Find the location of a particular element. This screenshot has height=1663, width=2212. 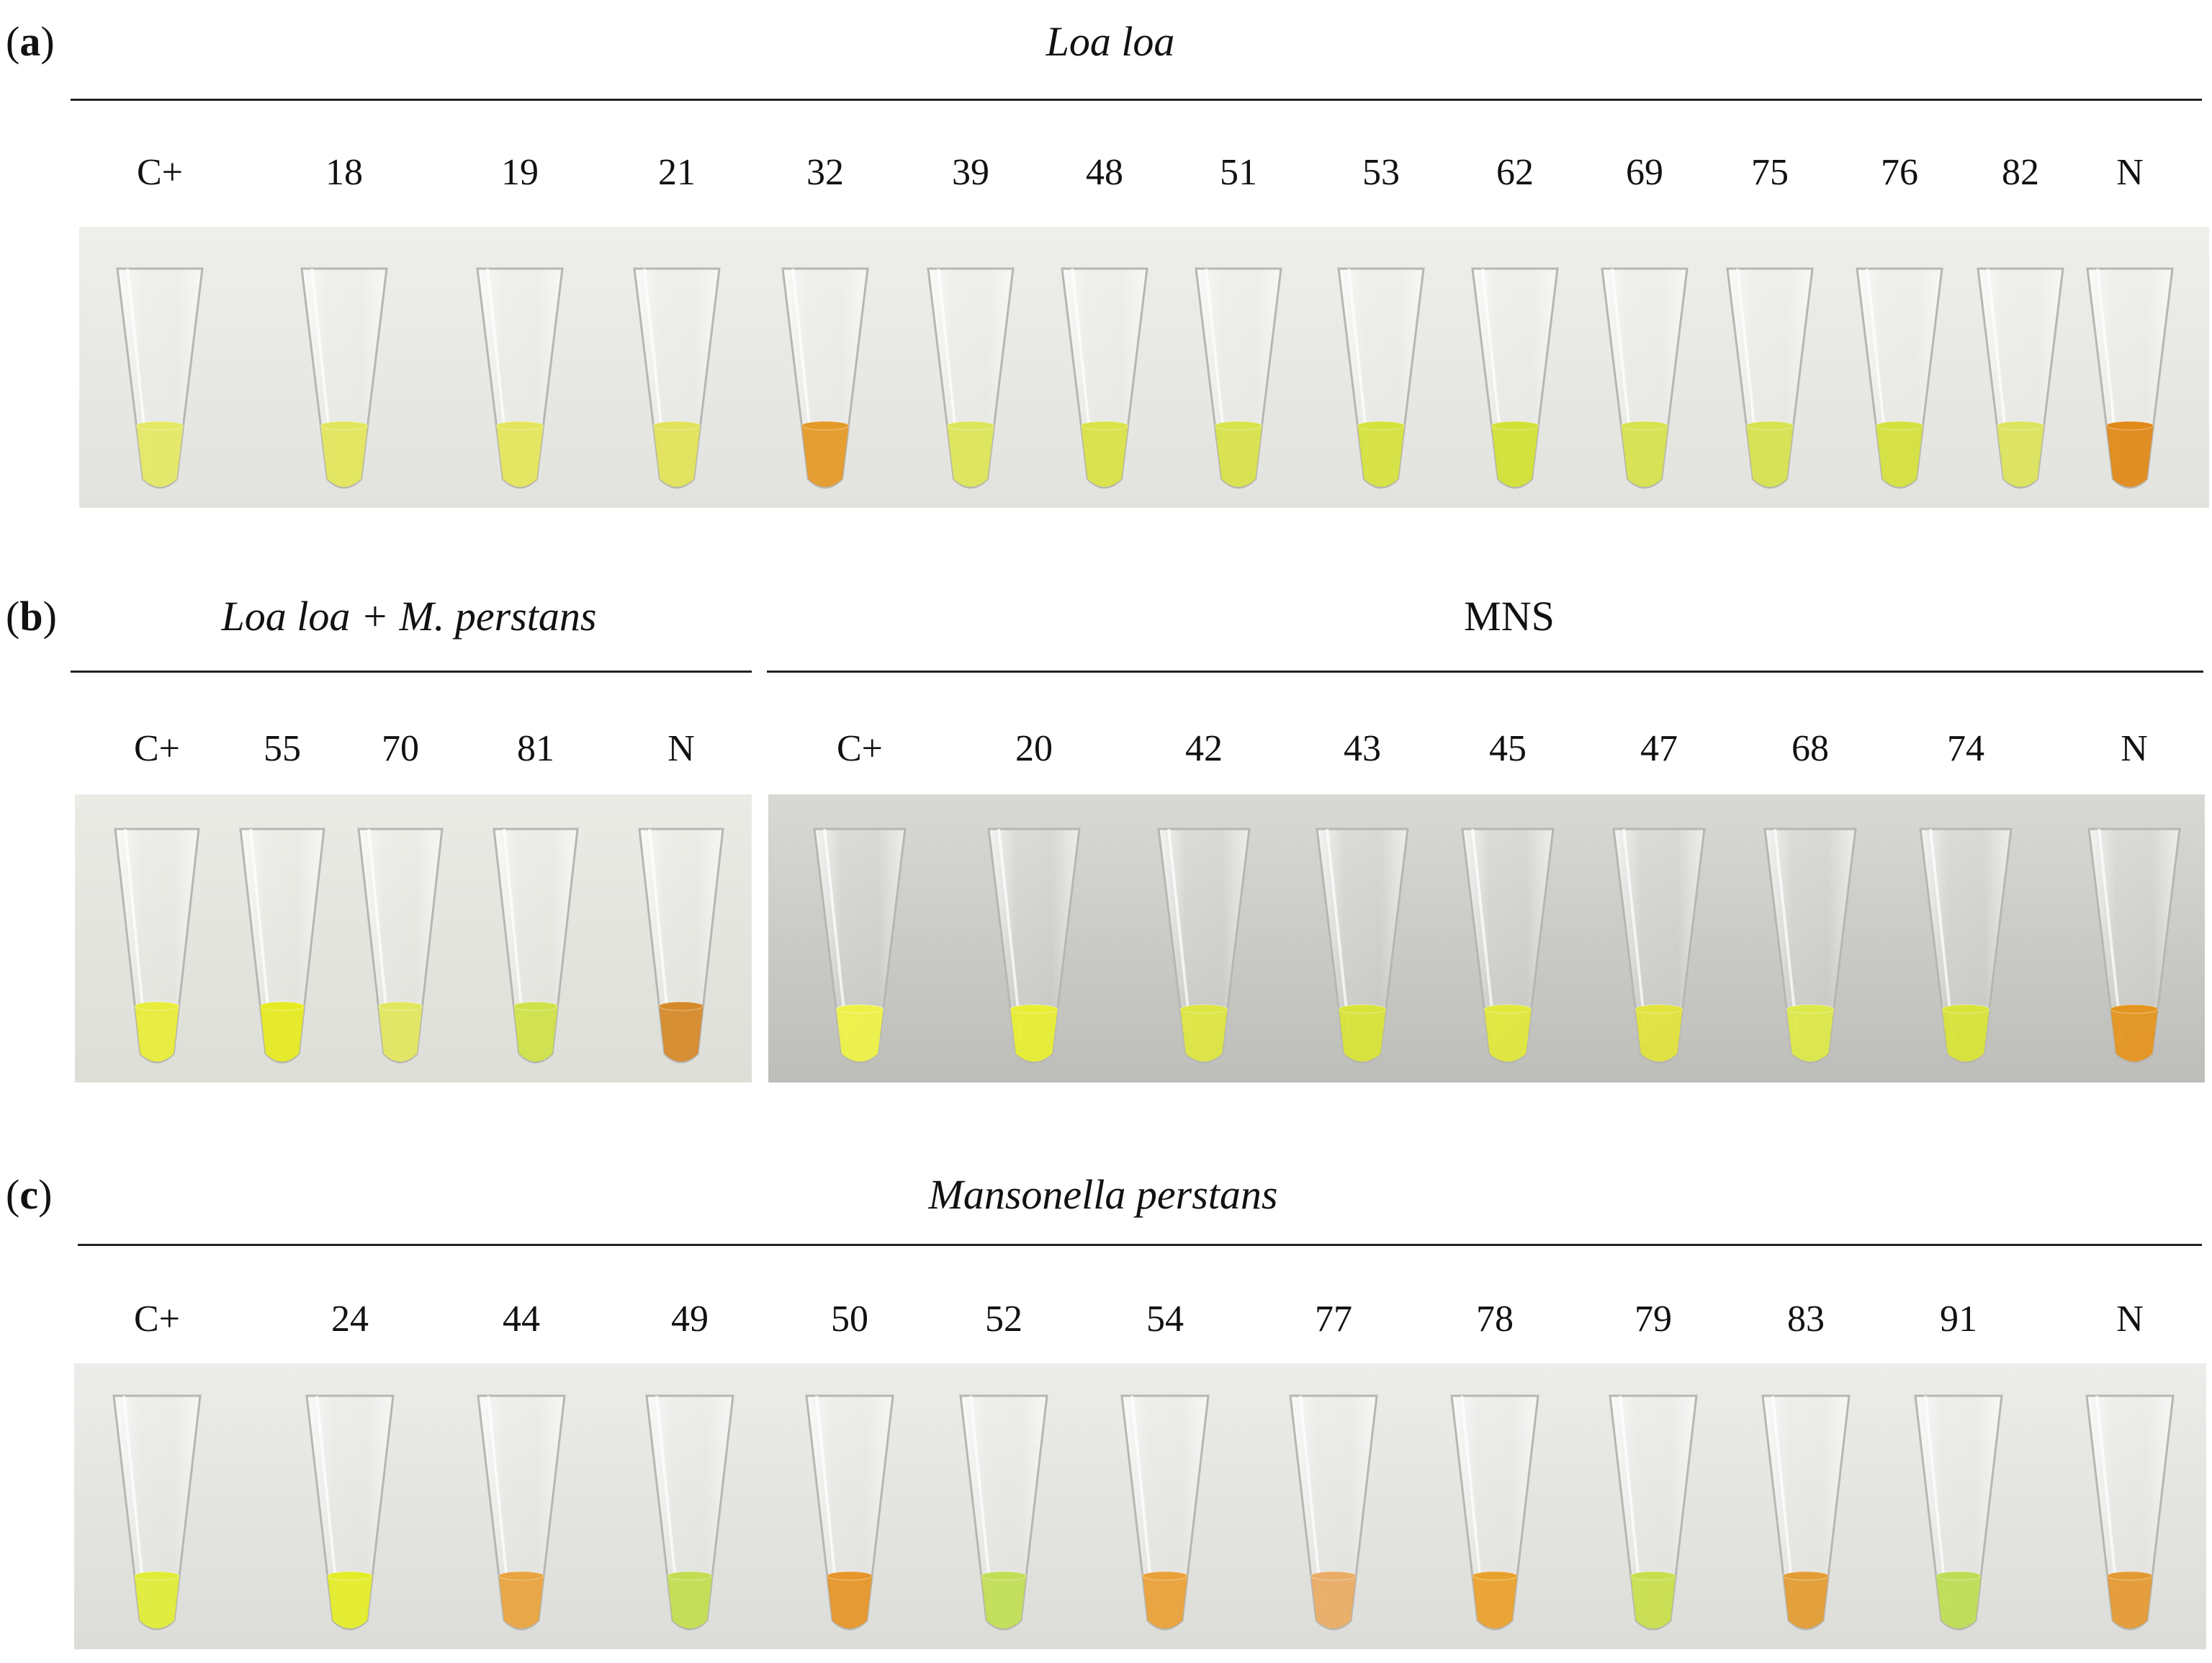

tube-label: 77 is located at coordinates (1334, 1319).